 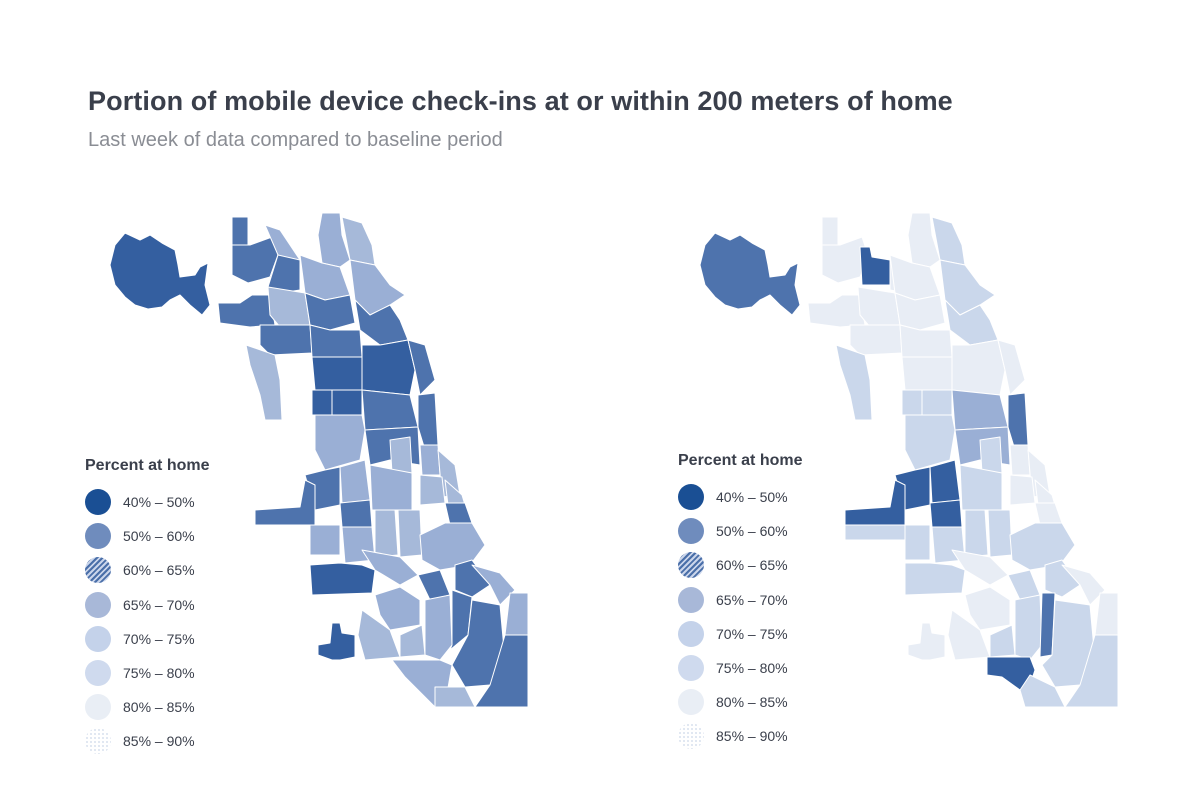 What do you see at coordinates (147, 605) in the screenshot?
I see `legend-item: 65% – 70%` at bounding box center [147, 605].